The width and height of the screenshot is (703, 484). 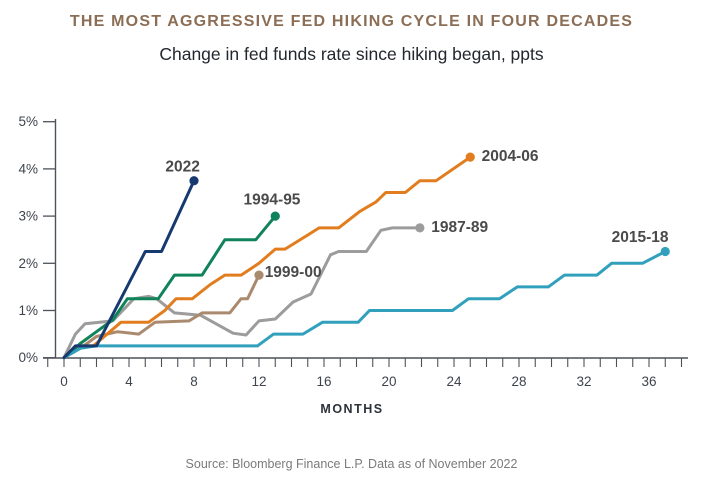 What do you see at coordinates (351, 409) in the screenshot?
I see `x-axis-title: MONTHS` at bounding box center [351, 409].